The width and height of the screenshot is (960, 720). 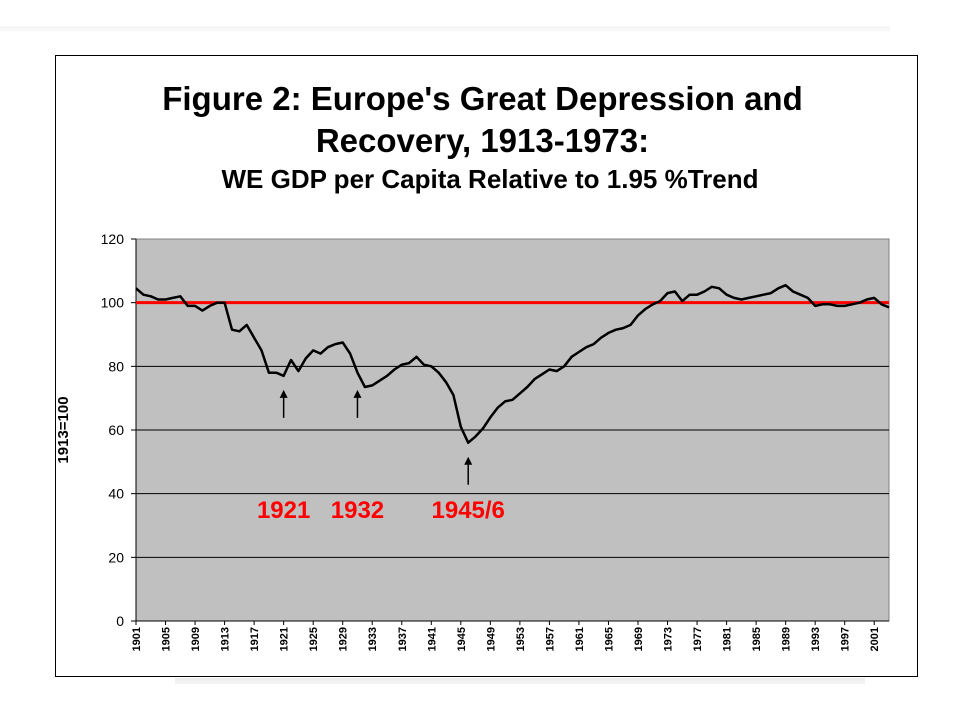 What do you see at coordinates (226, 639) in the screenshot?
I see `x-tick-label: 1913` at bounding box center [226, 639].